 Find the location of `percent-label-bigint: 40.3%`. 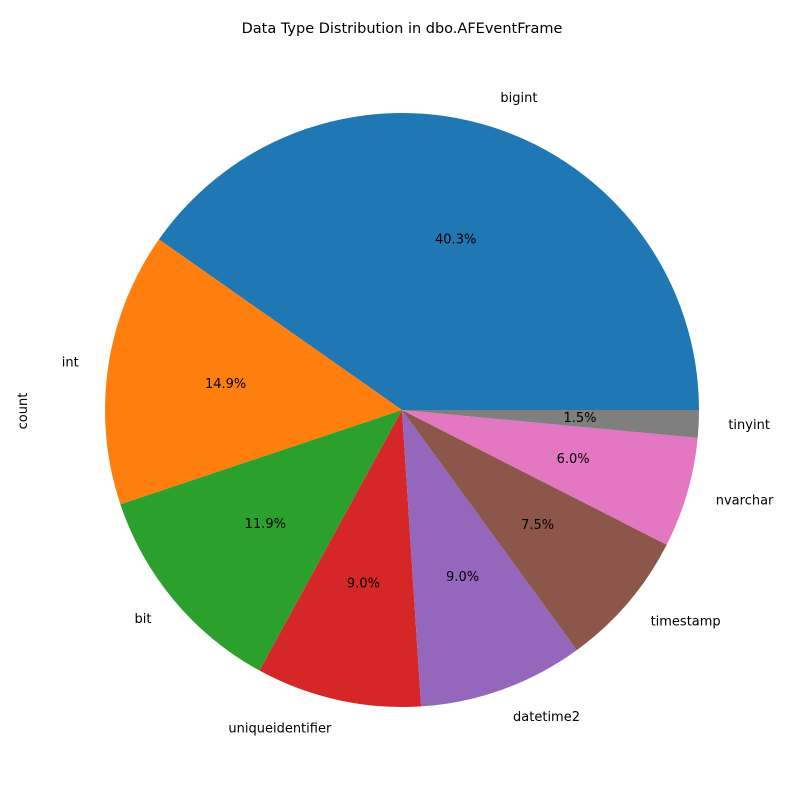

percent-label-bigint: 40.3% is located at coordinates (455, 240).